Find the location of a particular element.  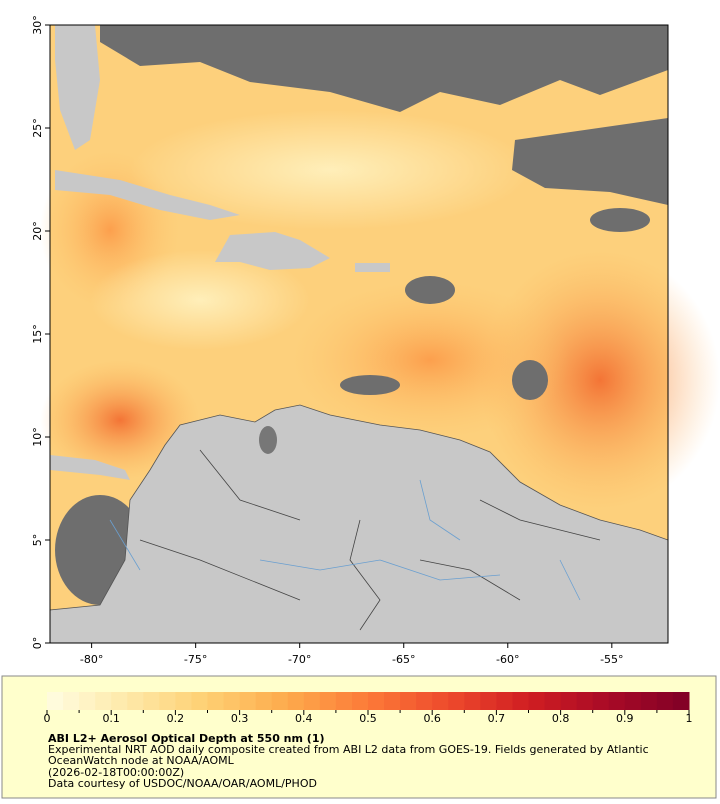

colorbar-tick-label: 0.7 is located at coordinates (497, 718).